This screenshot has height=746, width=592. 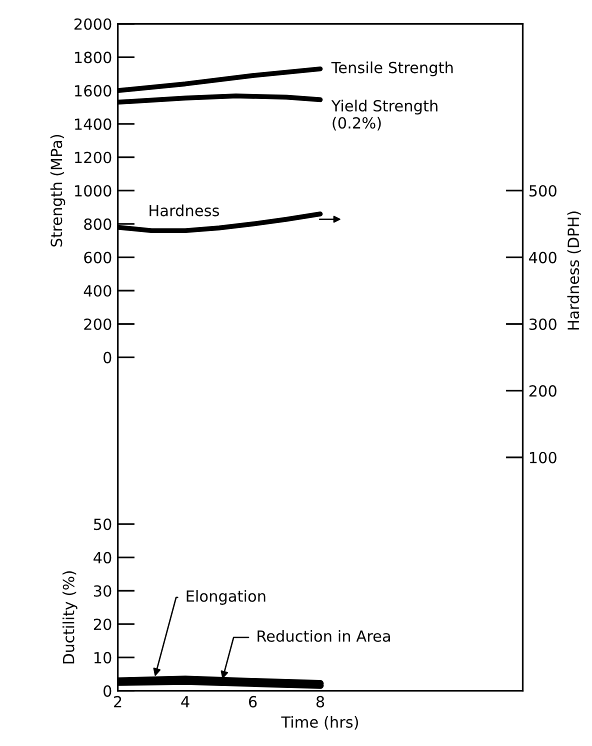 What do you see at coordinates (108, 358) in the screenshot?
I see `y-tick-label: 0` at bounding box center [108, 358].